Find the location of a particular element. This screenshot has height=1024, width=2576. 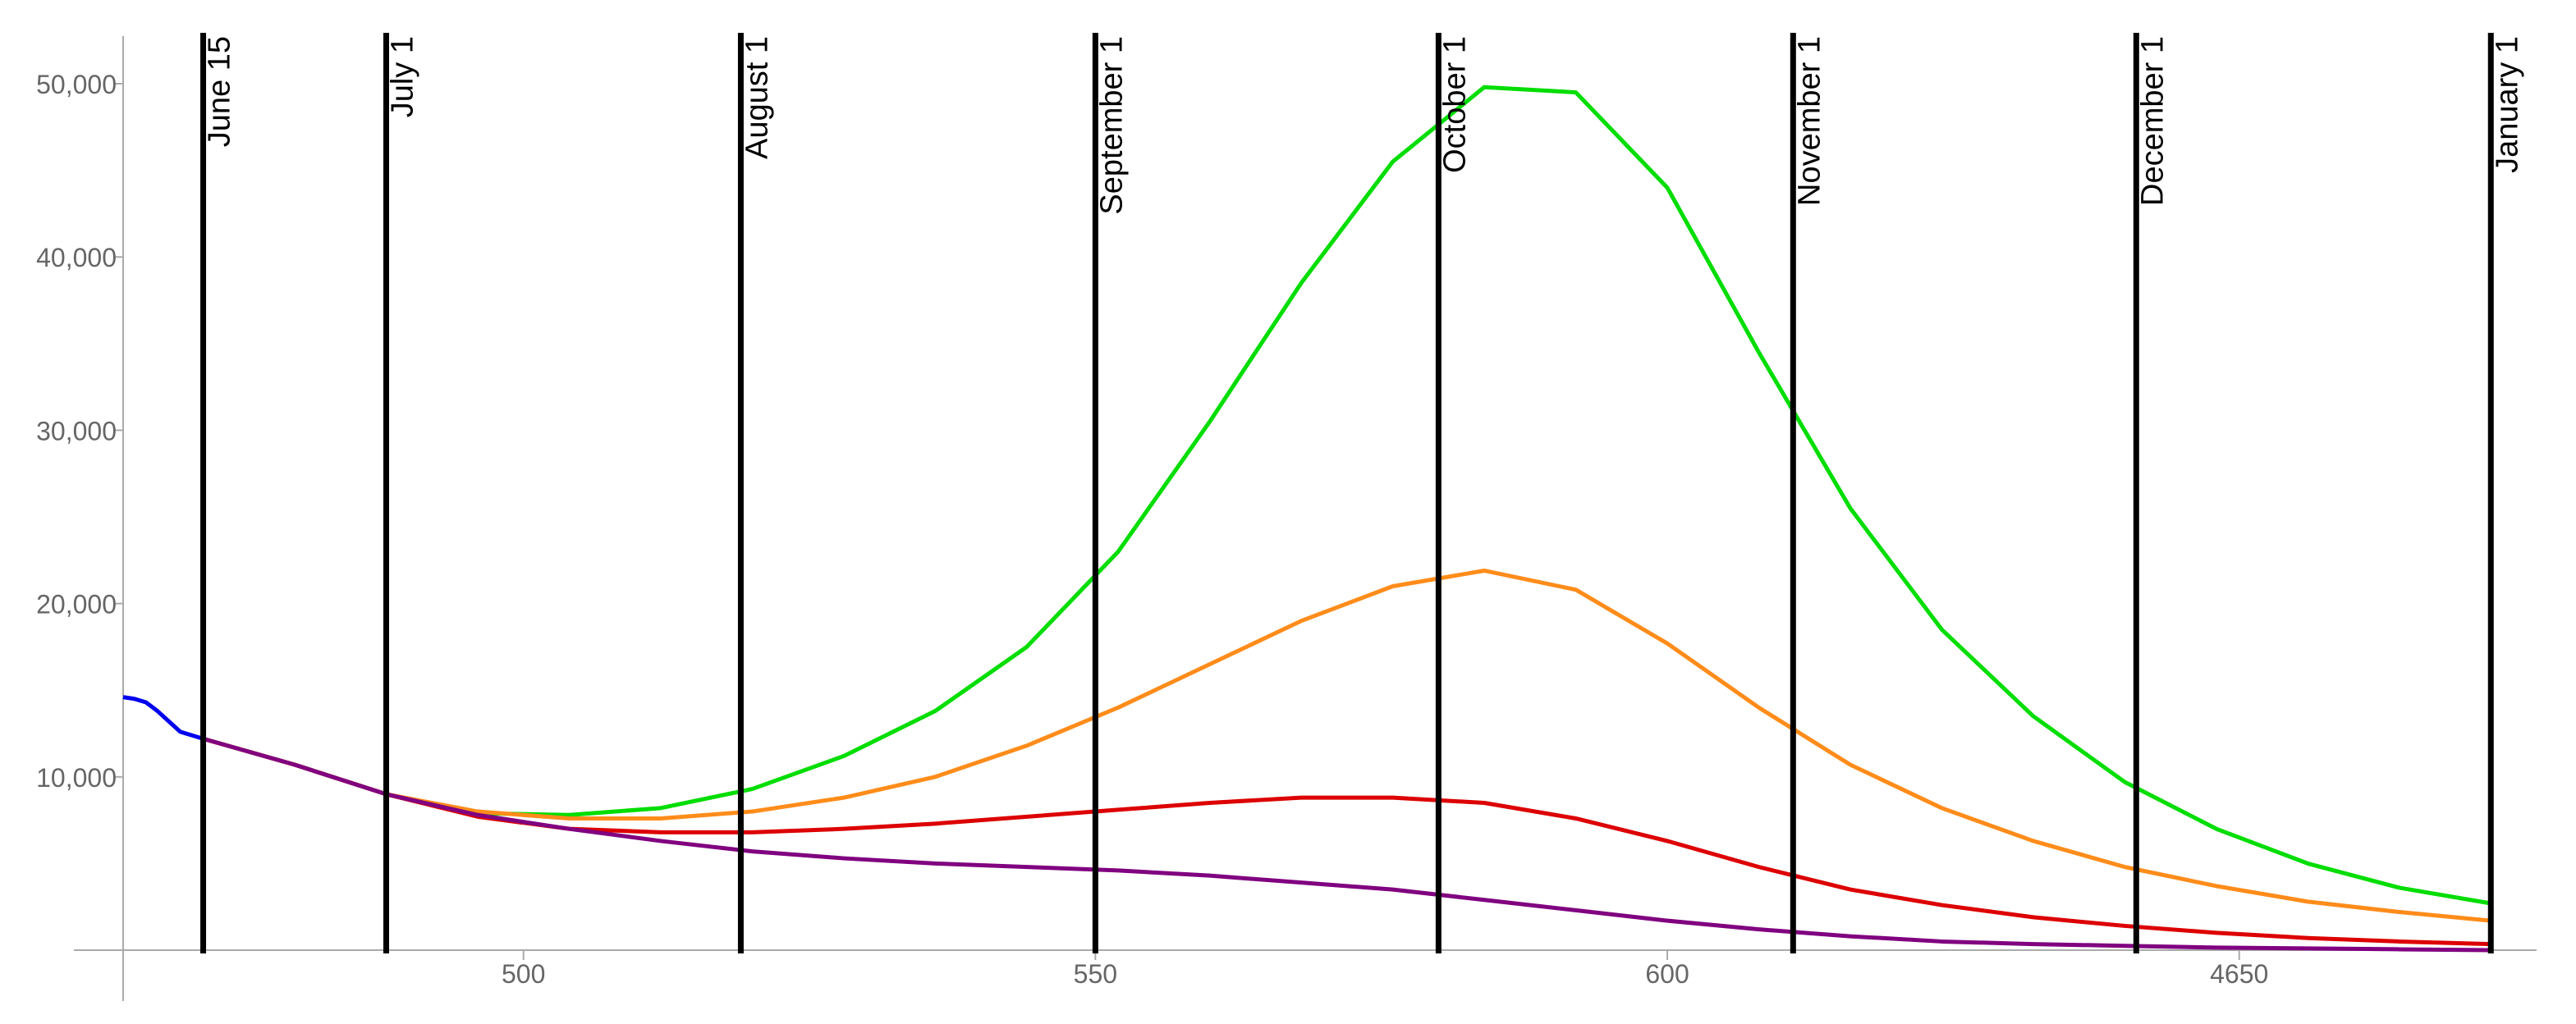

y-tick-label: 10,000 is located at coordinates (76, 778).